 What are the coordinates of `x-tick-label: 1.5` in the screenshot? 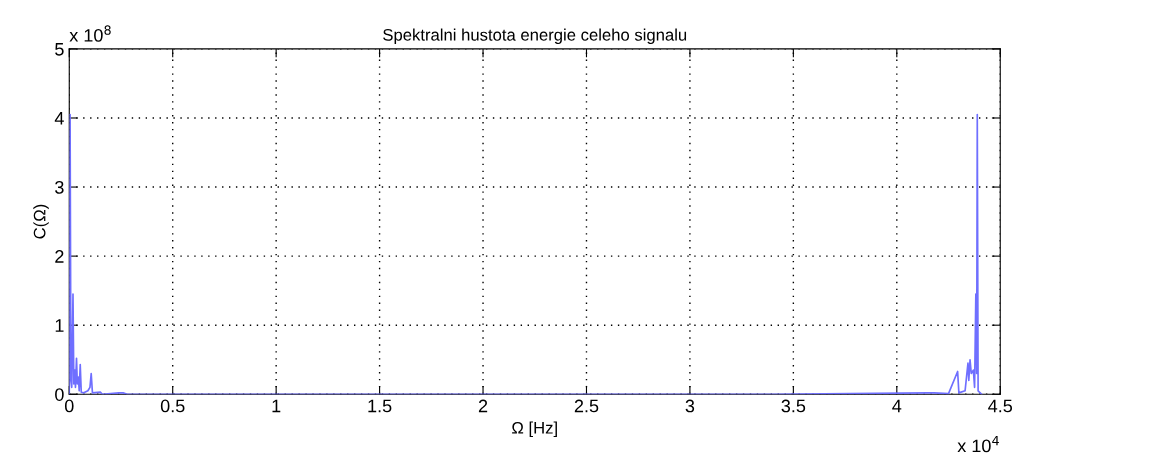 It's located at (380, 406).